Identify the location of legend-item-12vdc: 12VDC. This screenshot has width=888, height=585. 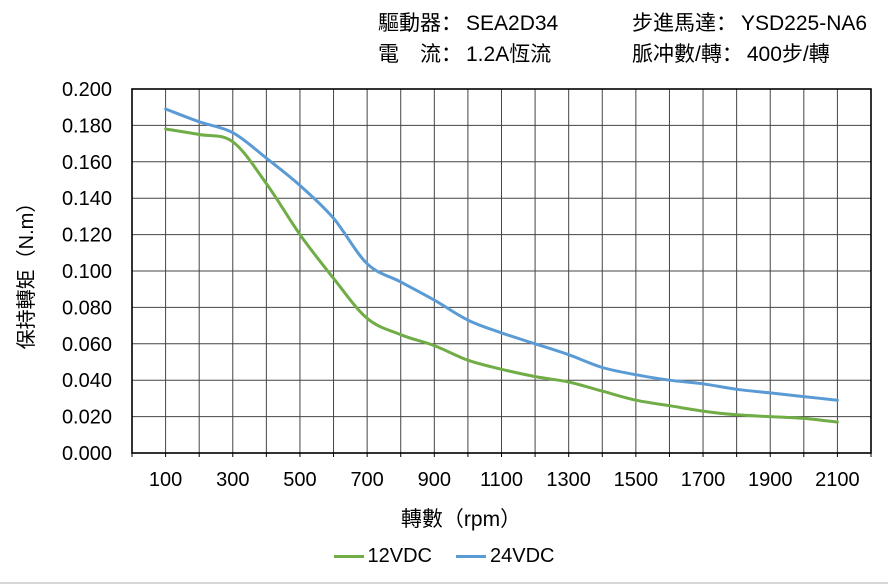
(382, 556).